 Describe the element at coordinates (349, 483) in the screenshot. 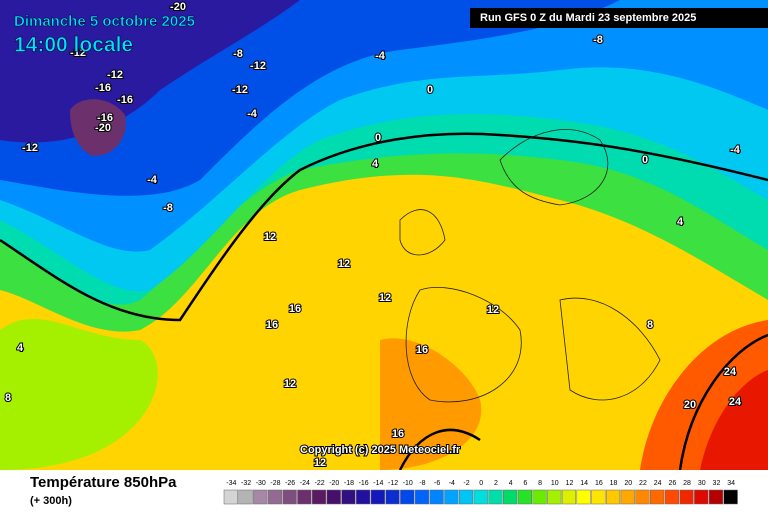

I see `legend-label: -18` at that location.